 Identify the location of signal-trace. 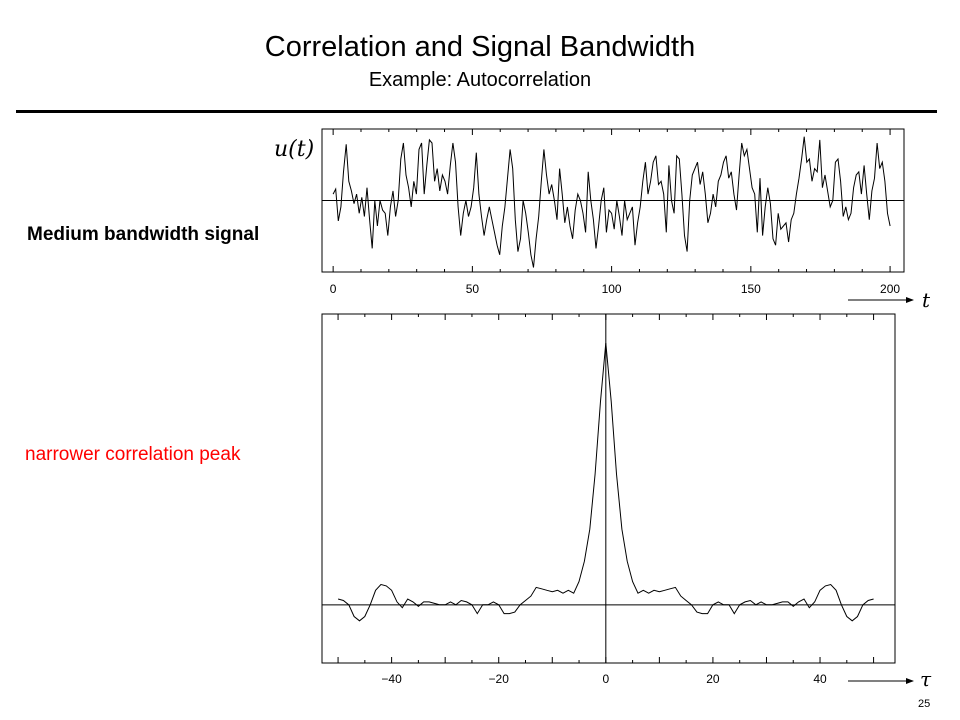
(611, 202).